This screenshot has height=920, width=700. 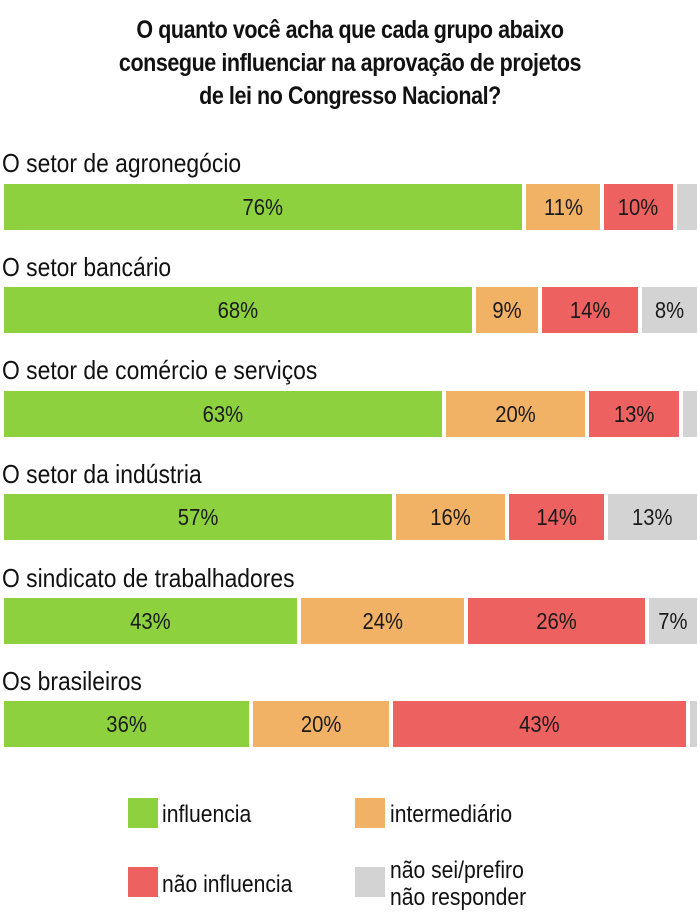 I want to click on data-label: 76%, so click(x=263, y=207).